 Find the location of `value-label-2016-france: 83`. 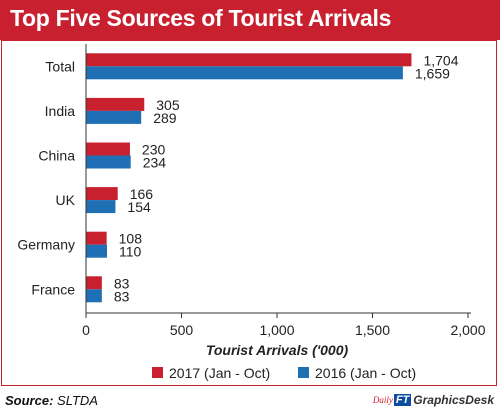

value-label-2016-france: 83 is located at coordinates (122, 296).